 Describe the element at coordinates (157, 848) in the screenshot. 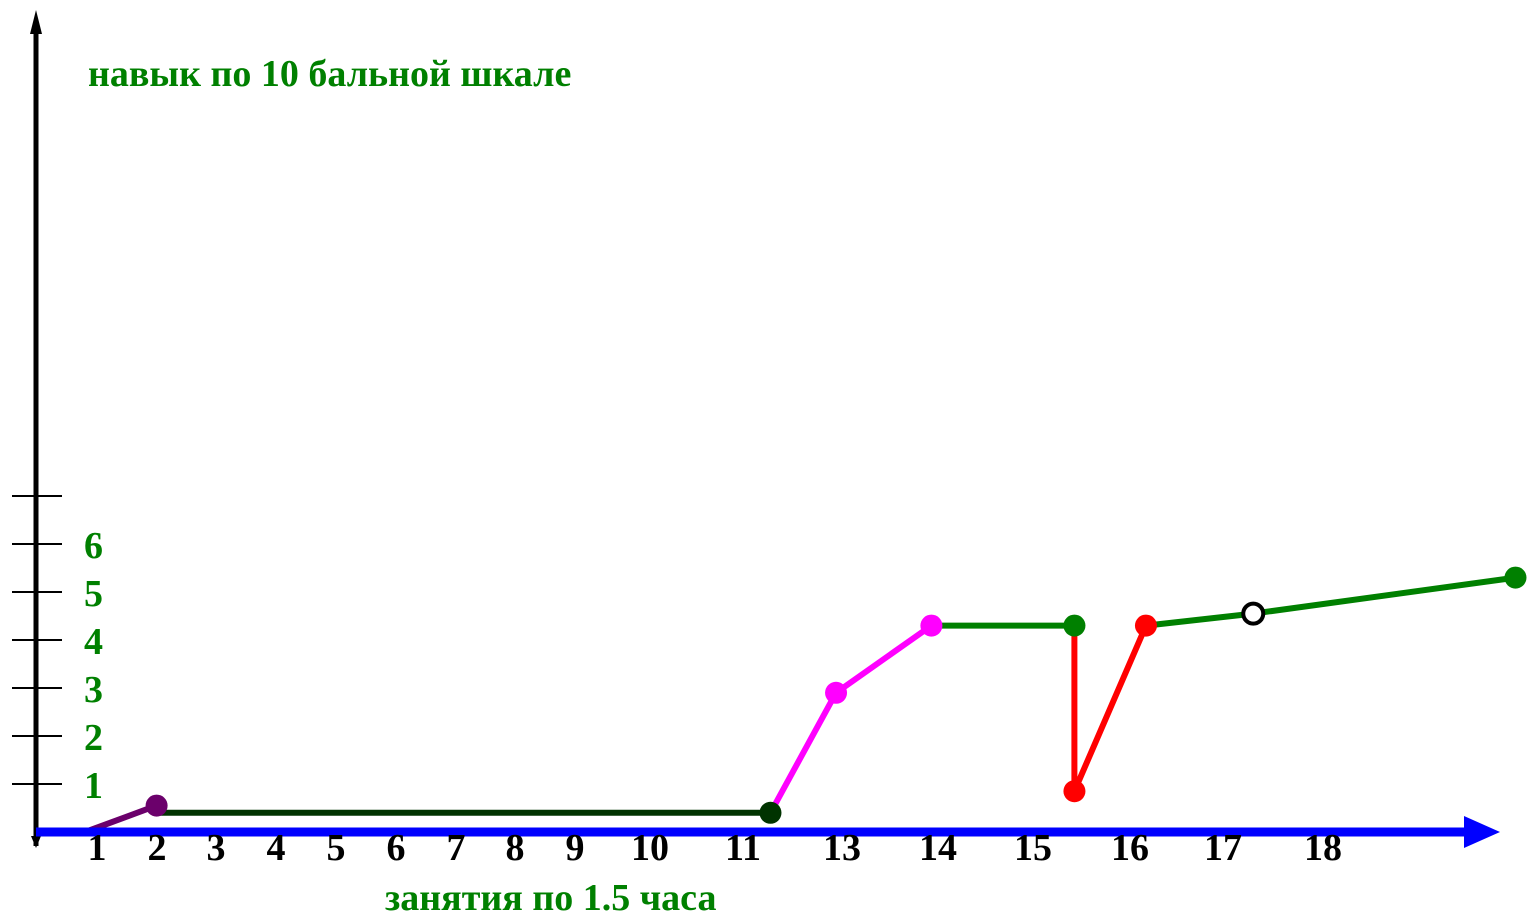

I see `x-tick-label: 2` at that location.